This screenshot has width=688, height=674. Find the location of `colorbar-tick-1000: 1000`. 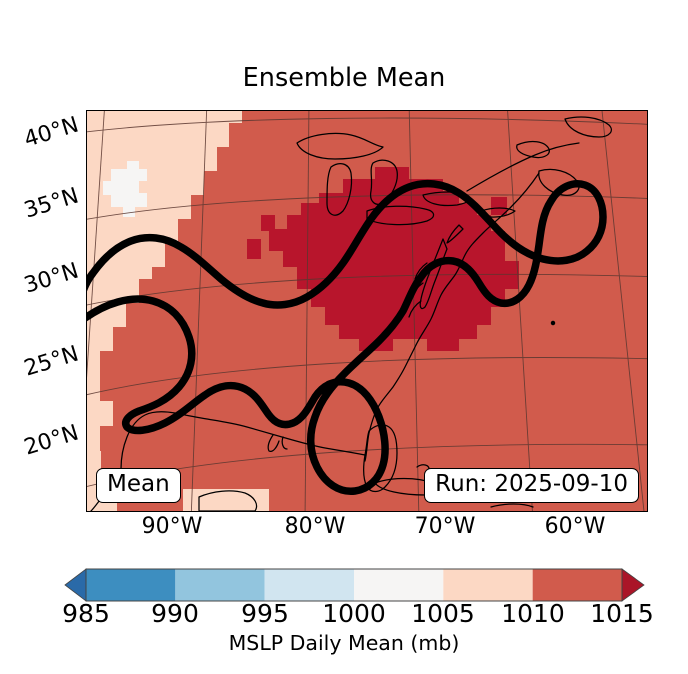

colorbar-tick-1000: 1000 is located at coordinates (354, 613).